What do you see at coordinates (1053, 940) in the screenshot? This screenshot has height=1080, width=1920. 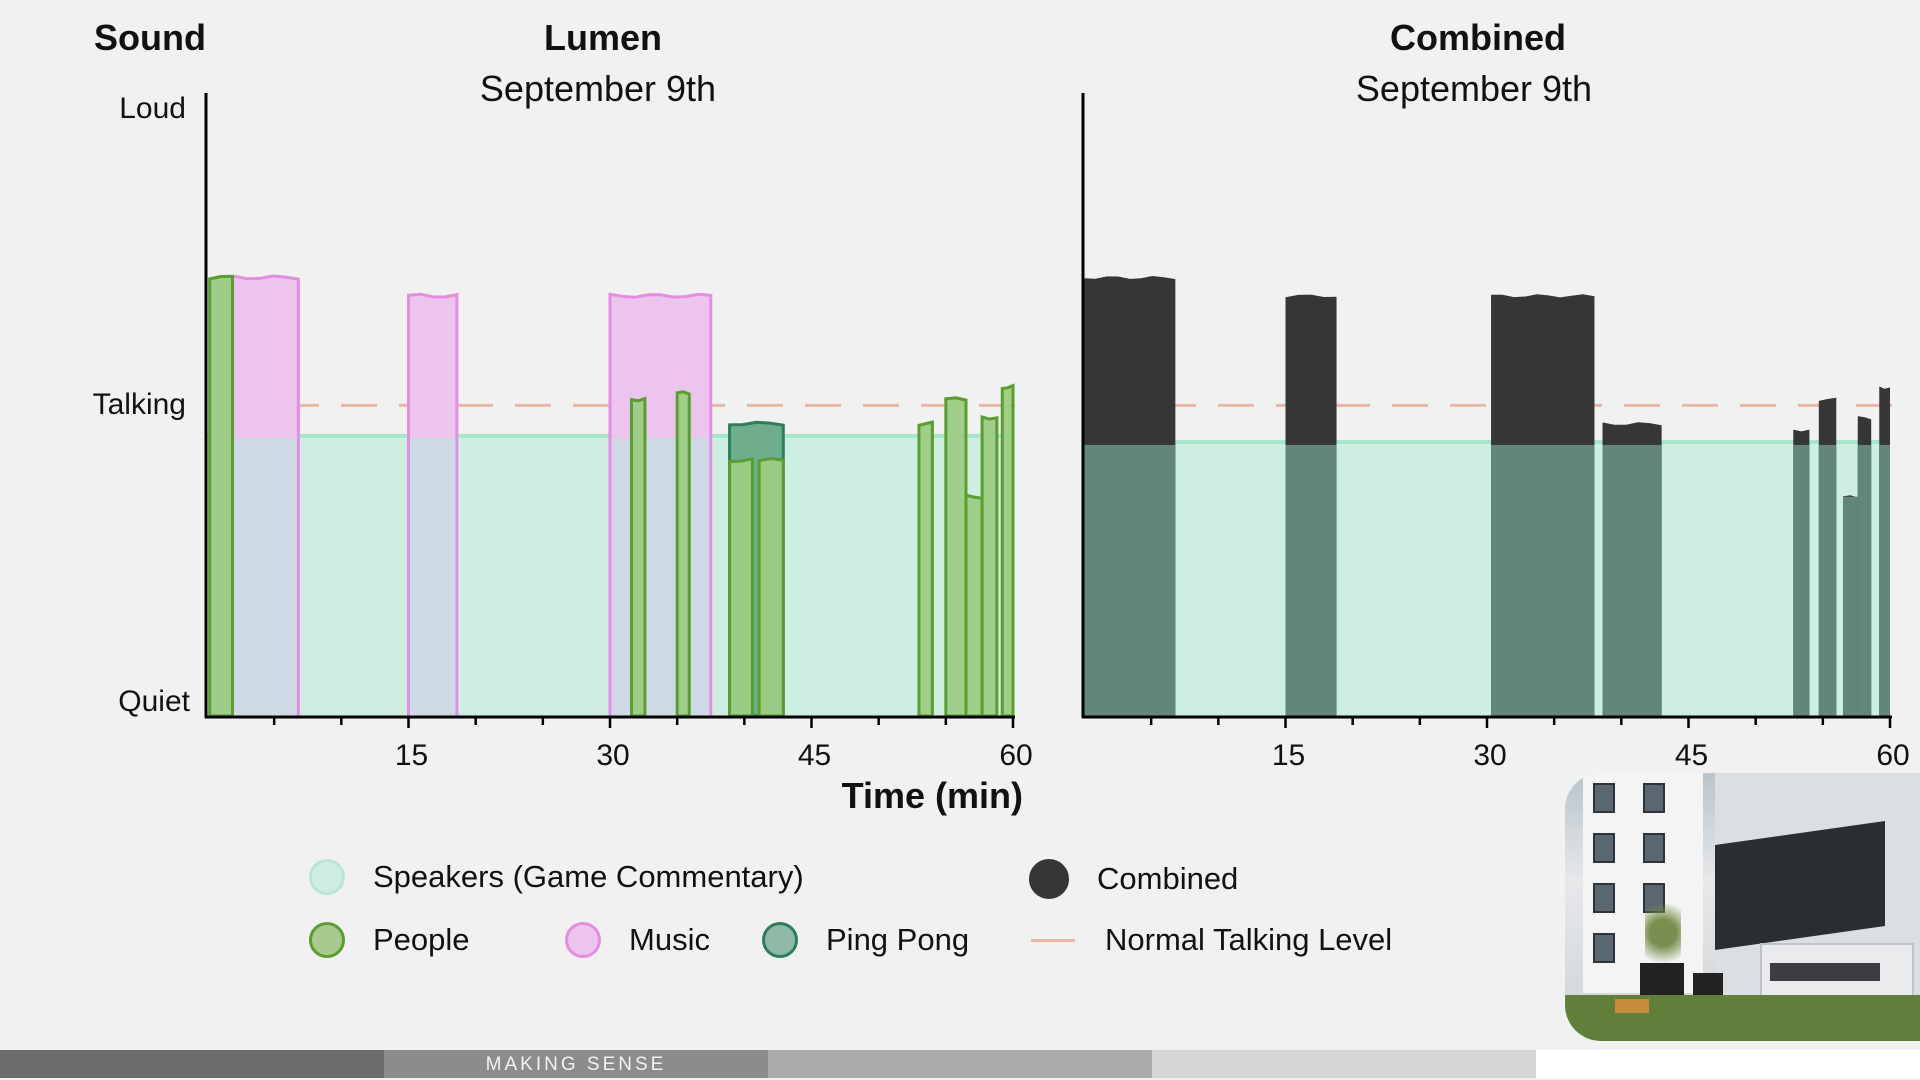 I see `dashed-line-icon` at bounding box center [1053, 940].